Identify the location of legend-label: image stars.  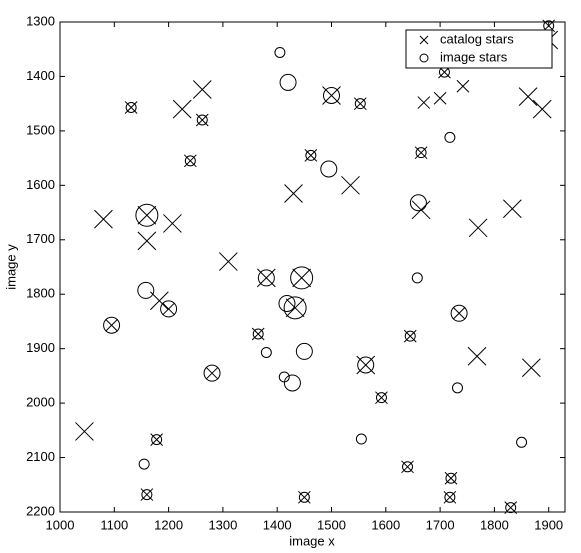
(474, 56).